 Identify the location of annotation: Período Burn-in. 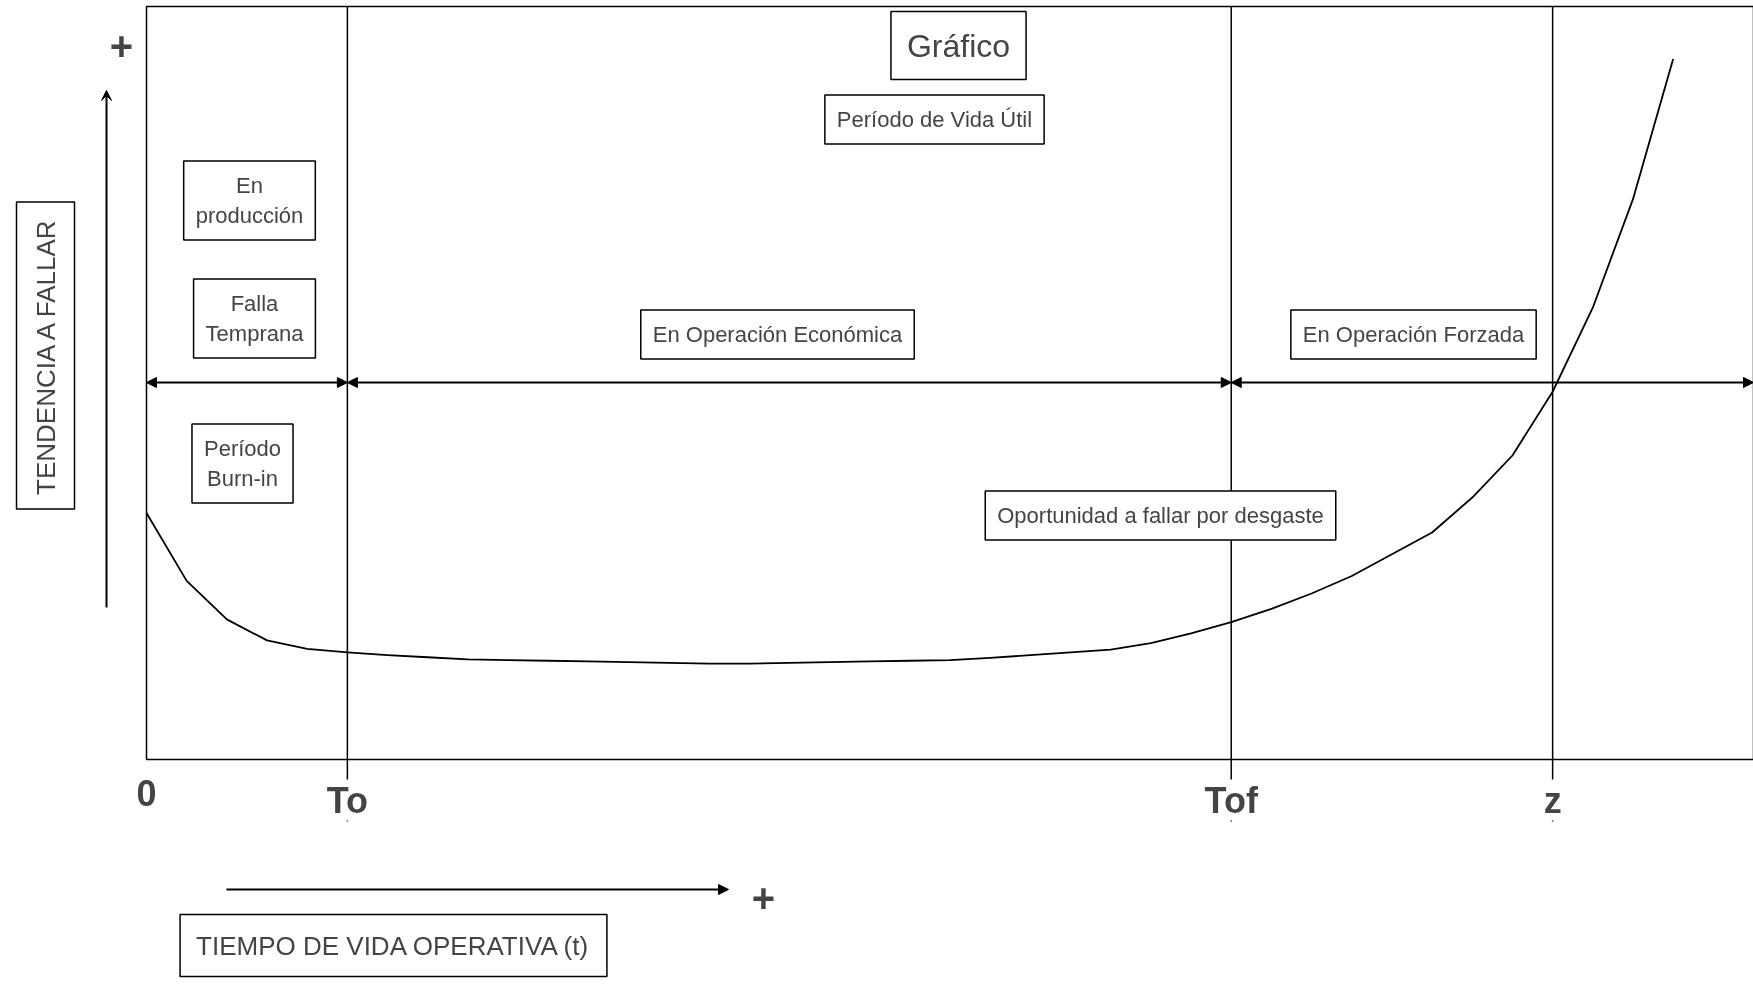
(242, 463).